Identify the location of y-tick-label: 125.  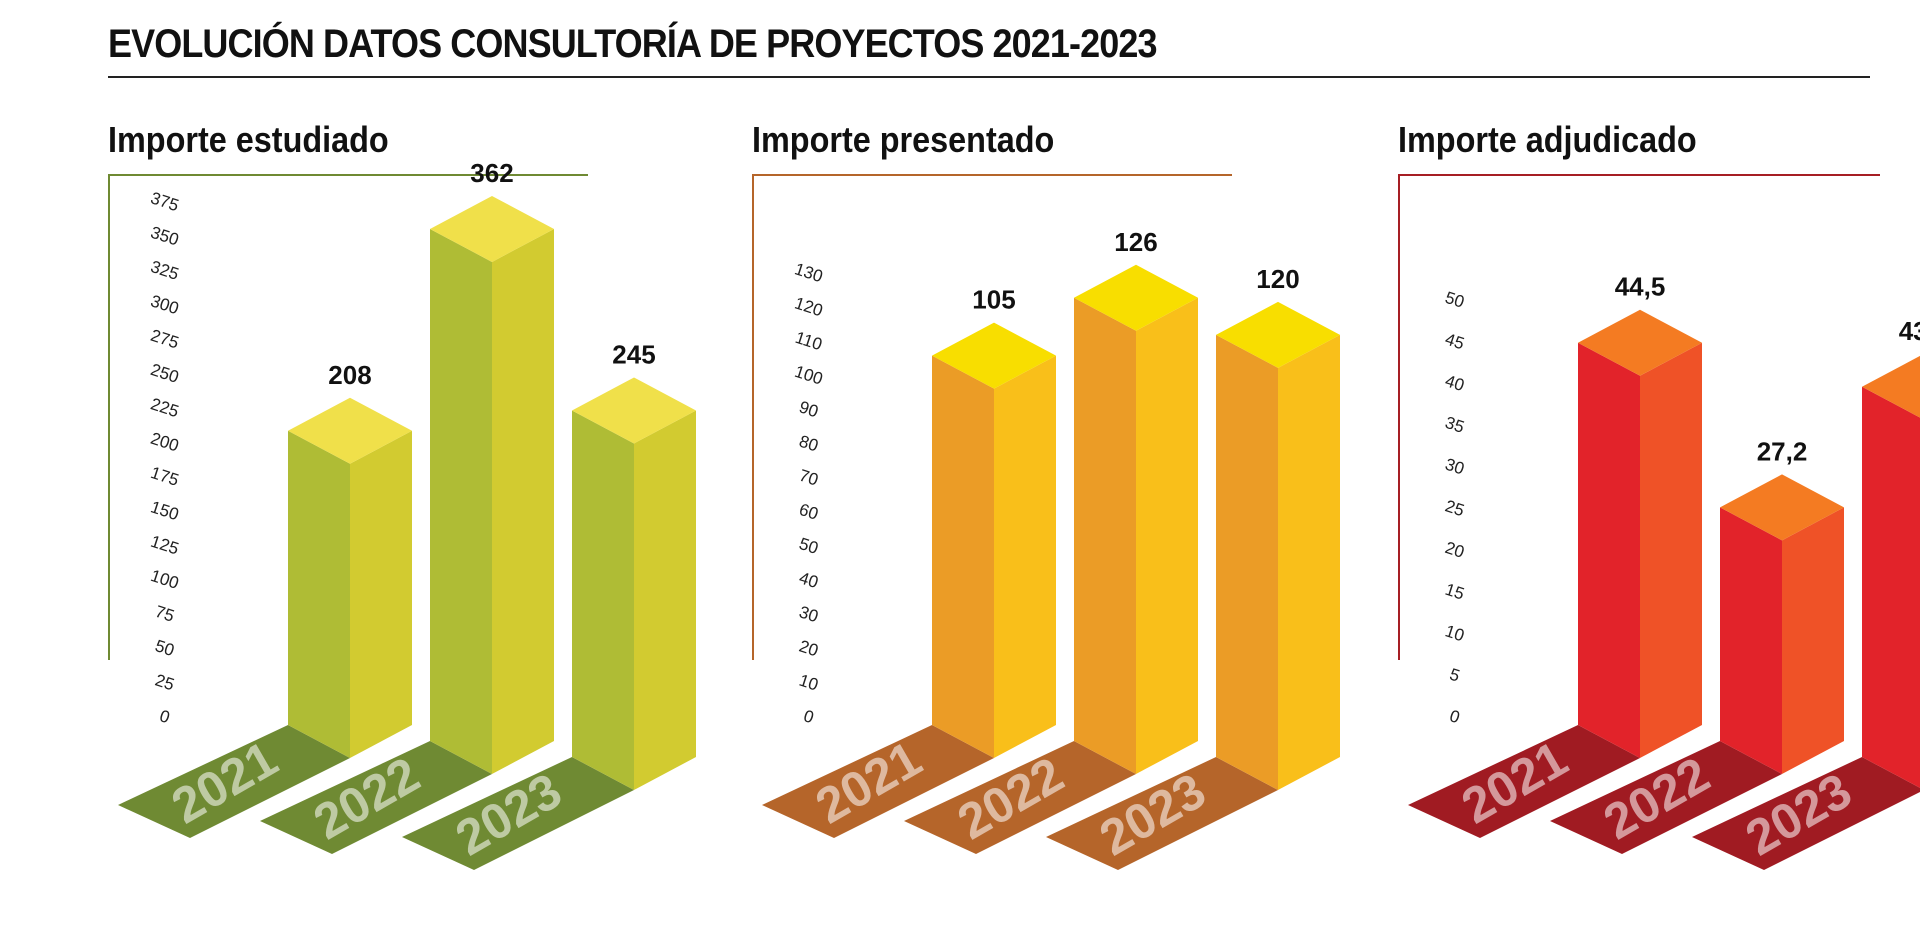
(164, 545).